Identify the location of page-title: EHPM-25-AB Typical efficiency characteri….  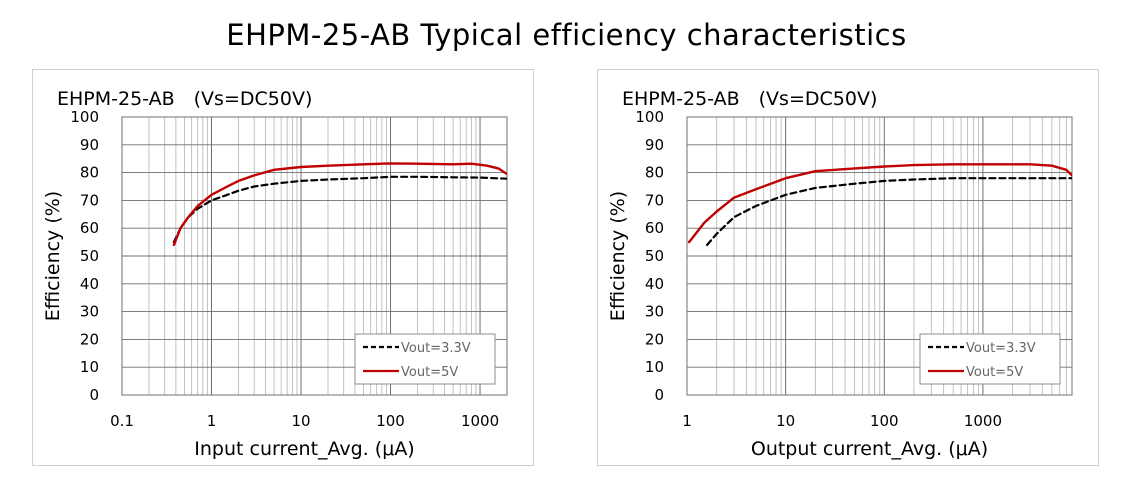
(566, 35).